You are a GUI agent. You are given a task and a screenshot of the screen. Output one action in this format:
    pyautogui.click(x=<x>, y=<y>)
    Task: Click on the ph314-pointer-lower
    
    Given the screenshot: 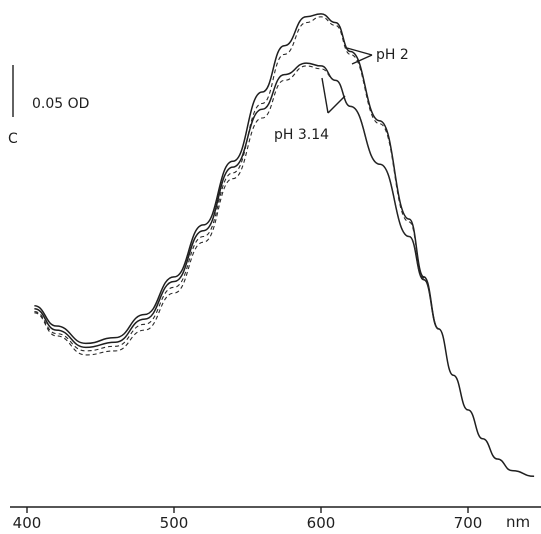 What is the action you would take?
    pyautogui.click(x=336, y=104)
    